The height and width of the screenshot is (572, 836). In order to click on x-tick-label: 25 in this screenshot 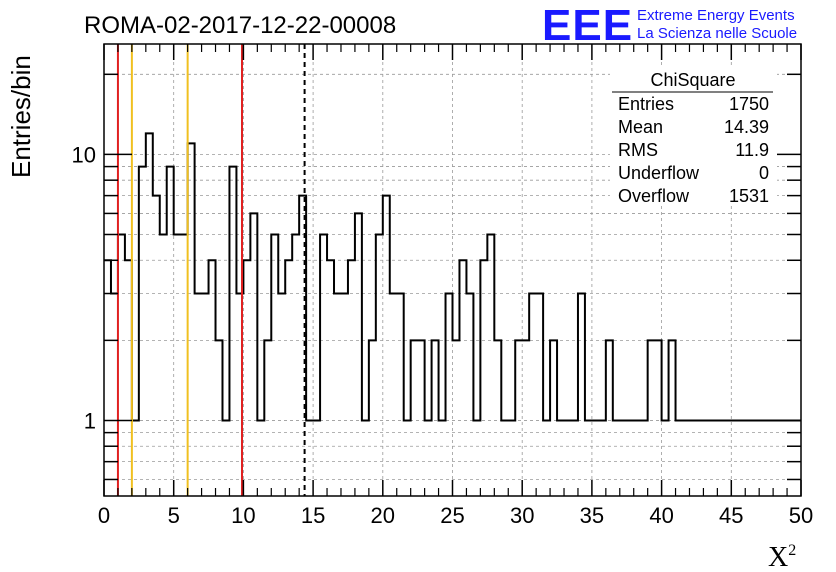, I will do `click(452, 515)`.